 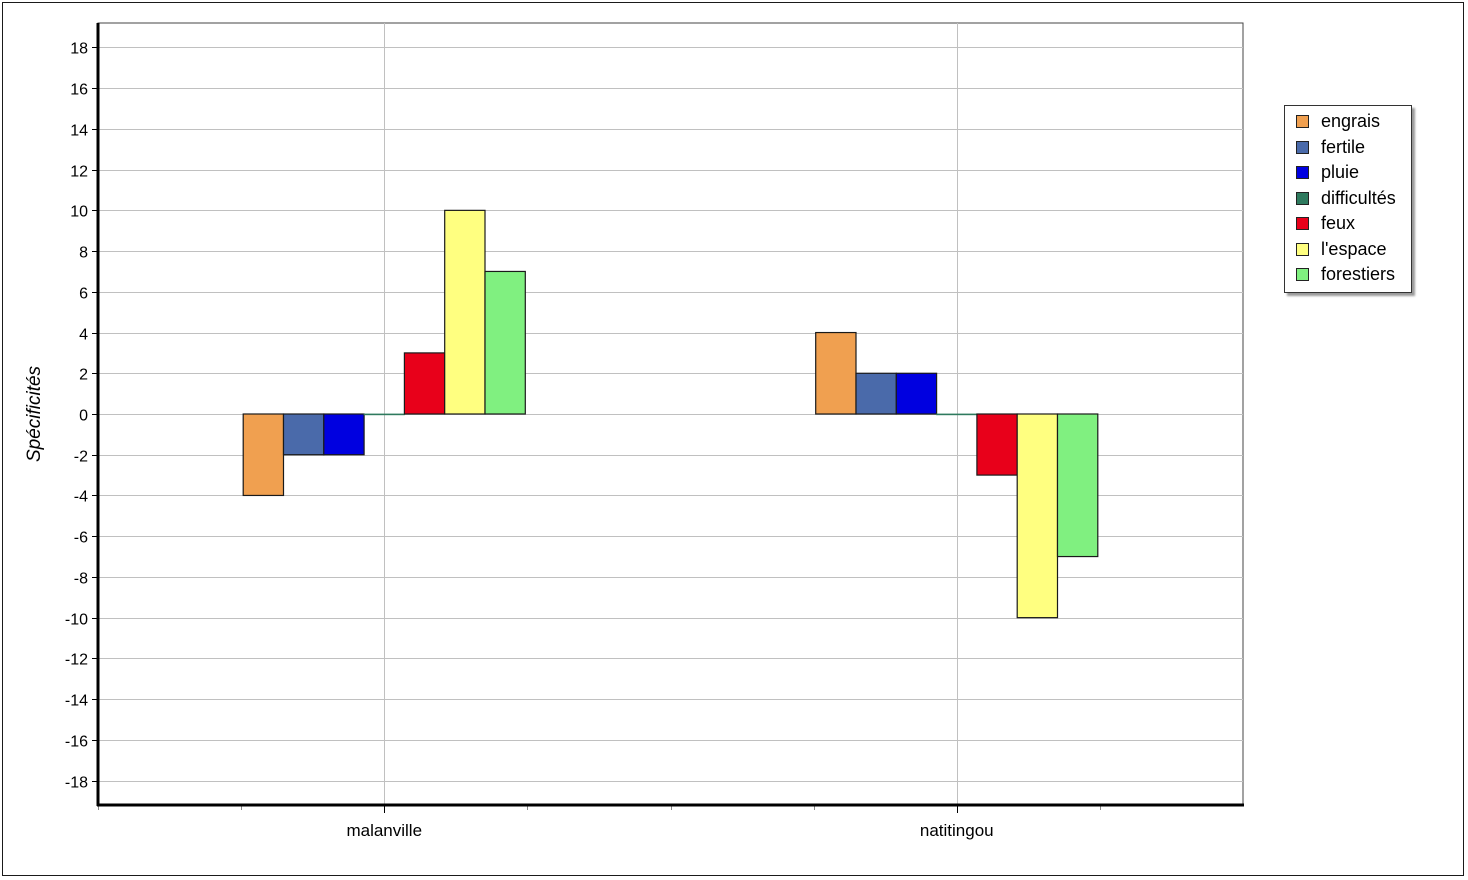 I want to click on legend-label: feux, so click(x=1338, y=223).